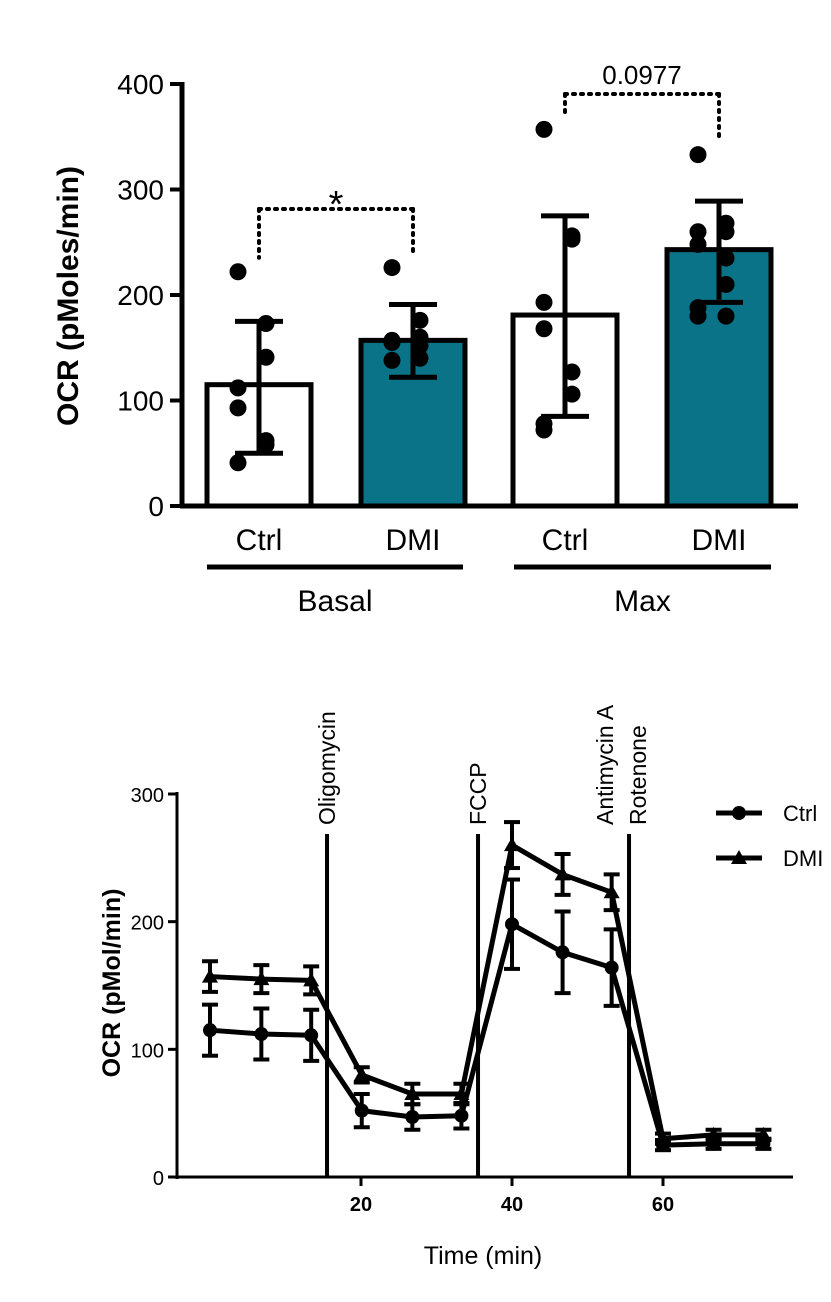  What do you see at coordinates (68, 296) in the screenshot?
I see `bar-y-axis-title: OCR (pMoles/min)` at bounding box center [68, 296].